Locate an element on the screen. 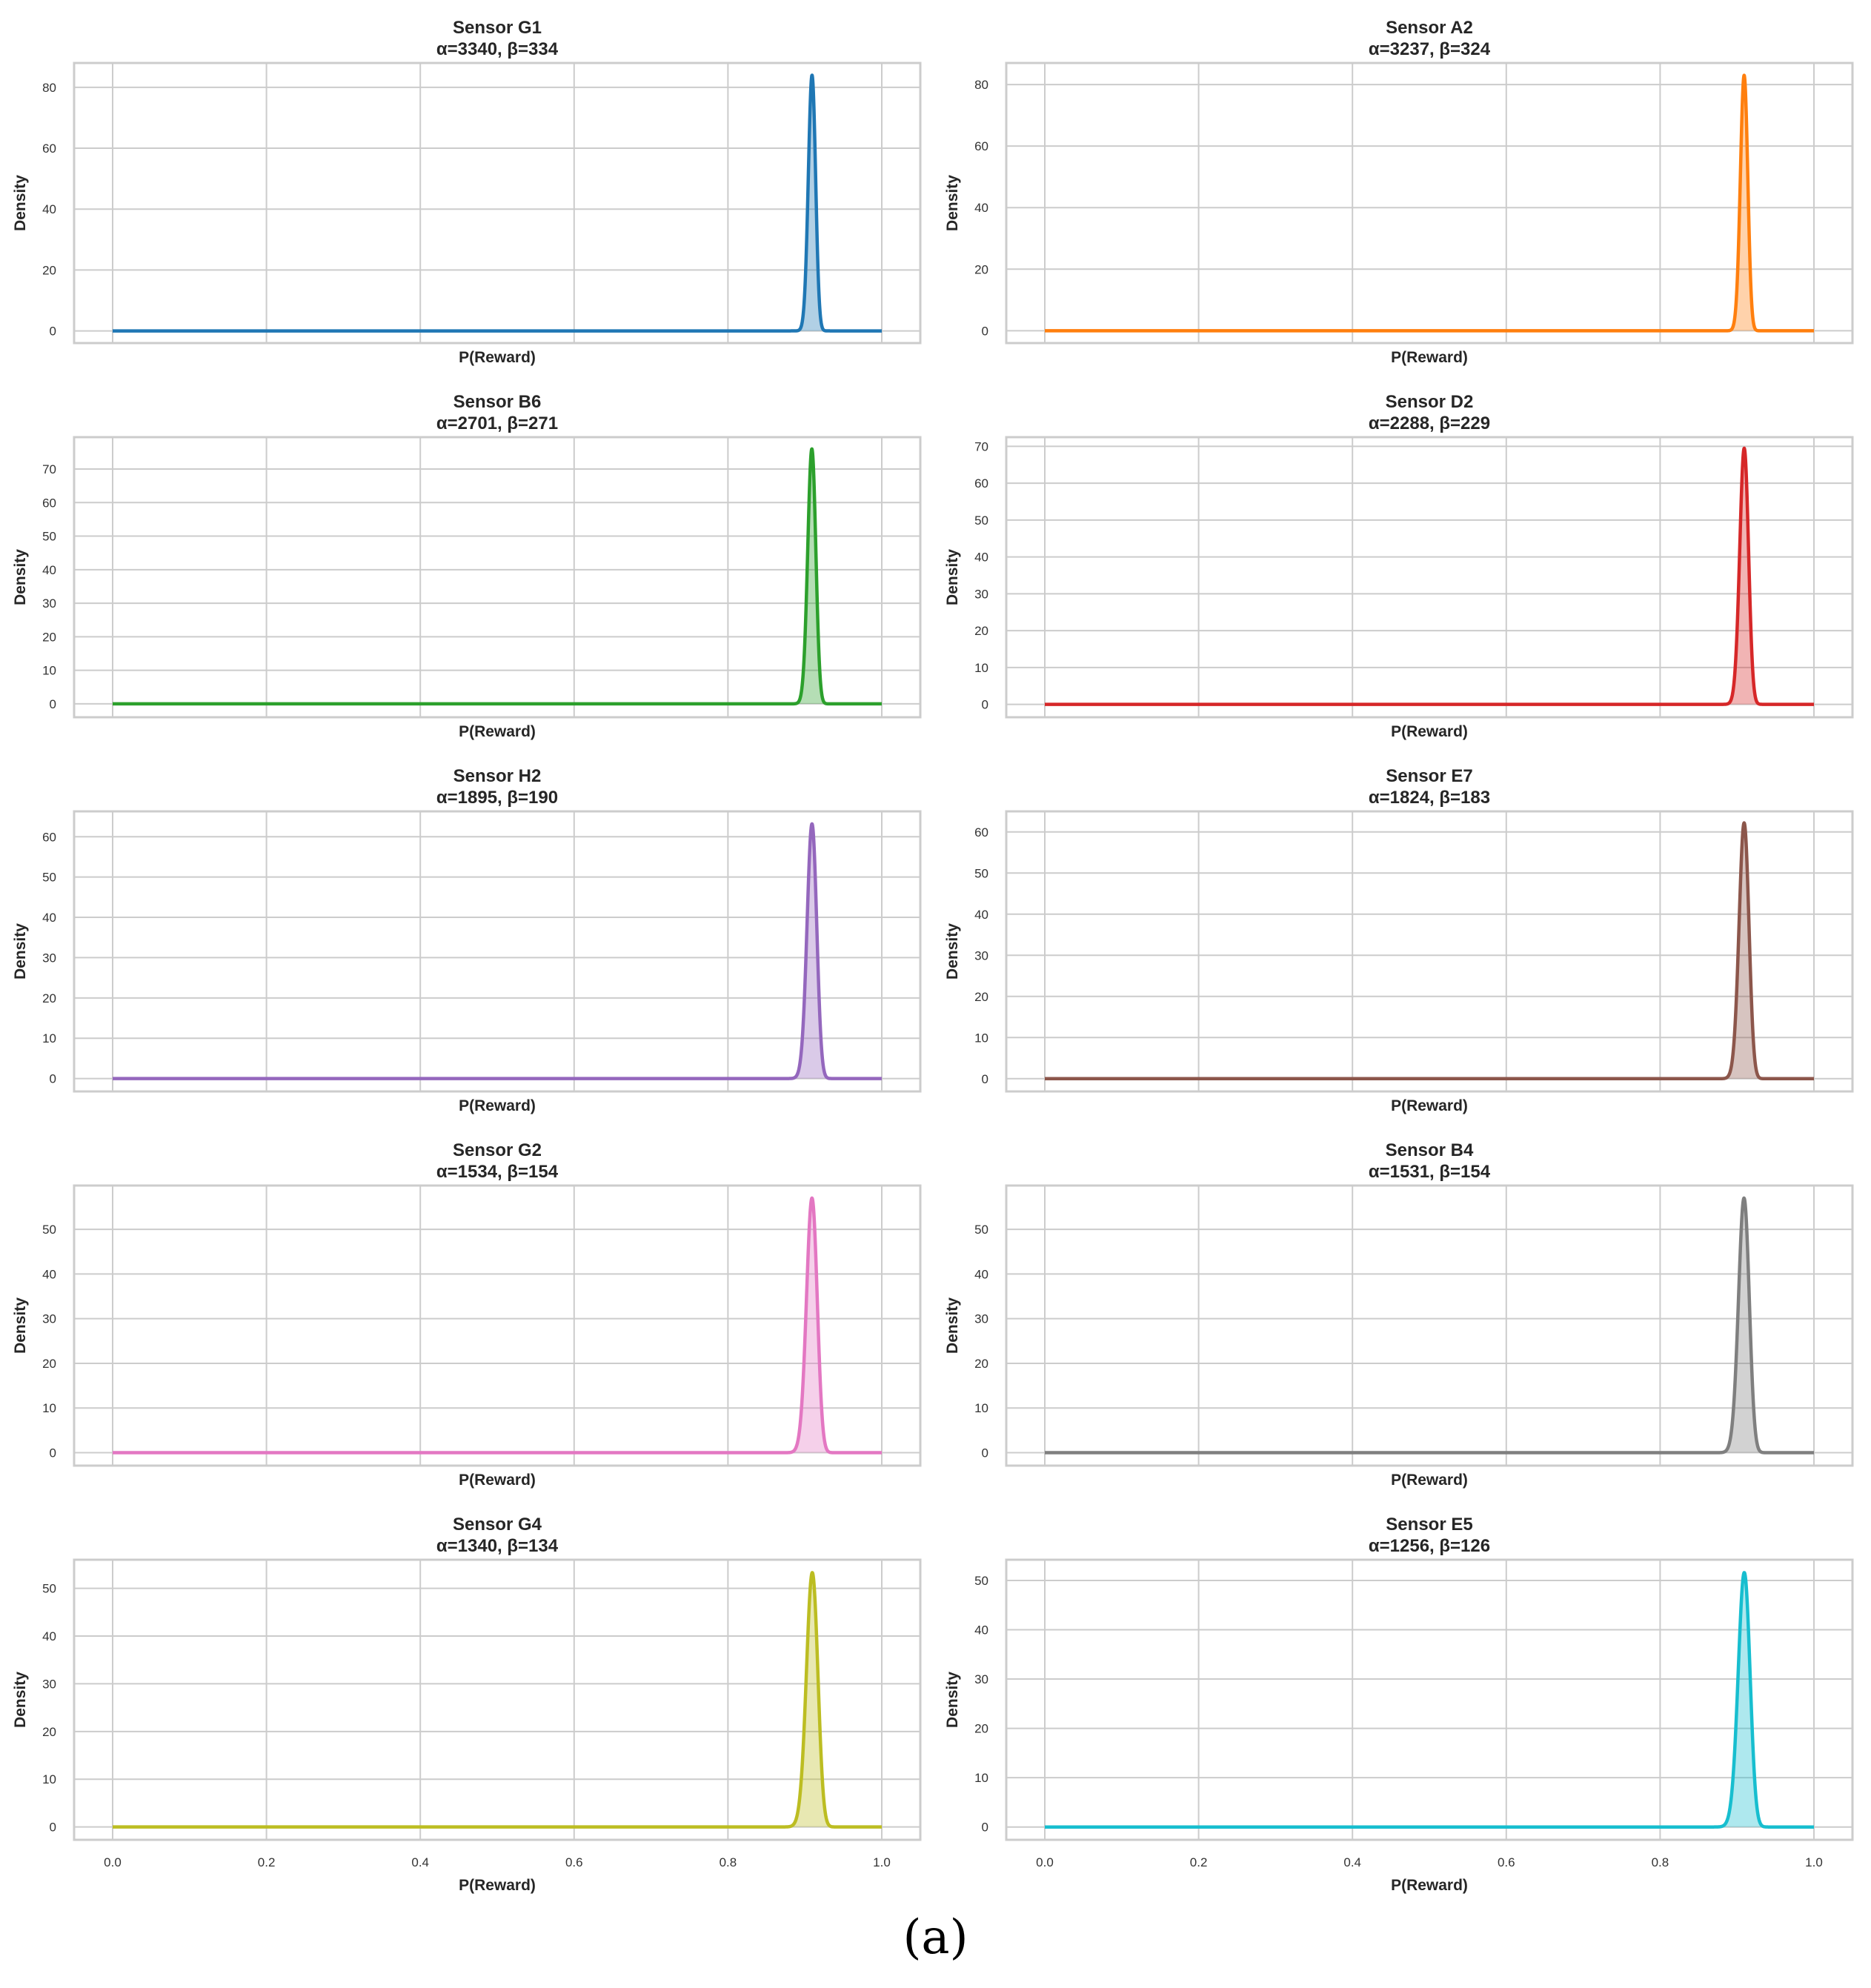  subplot-title: Sensor G2 is located at coordinates (497, 1150).